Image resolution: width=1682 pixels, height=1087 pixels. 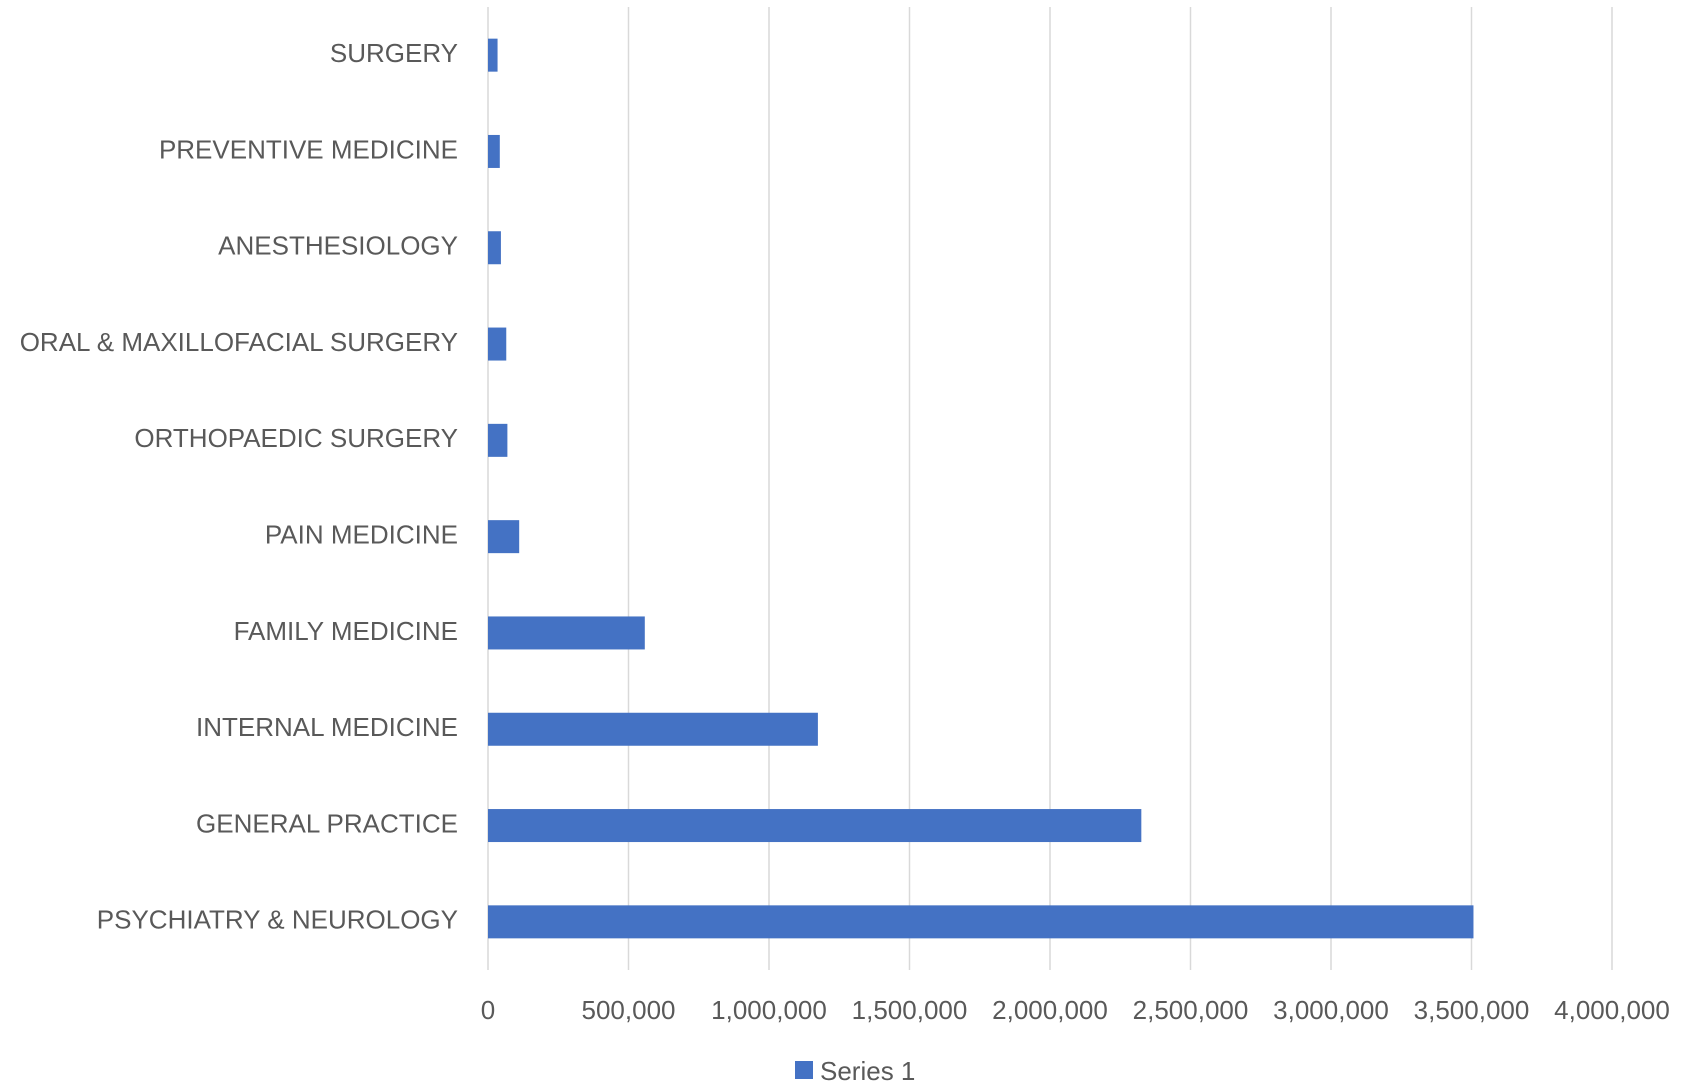 I want to click on y-tick-label: PAIN MEDICINE, so click(x=361, y=535).